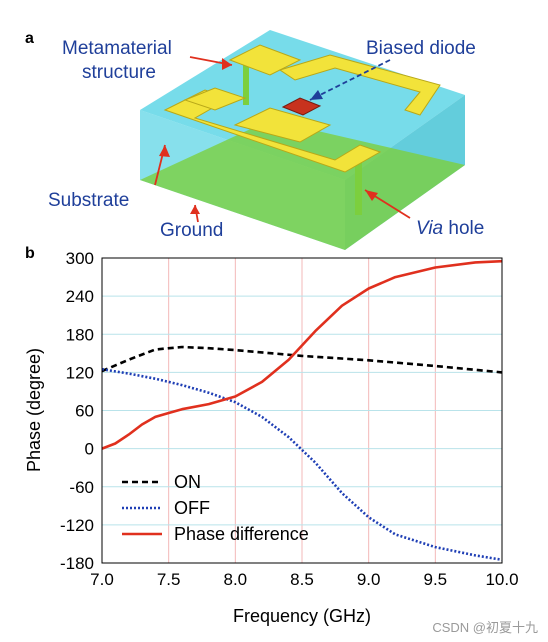 The image size is (548, 642). I want to click on x-tick-label: 8.0, so click(236, 579).